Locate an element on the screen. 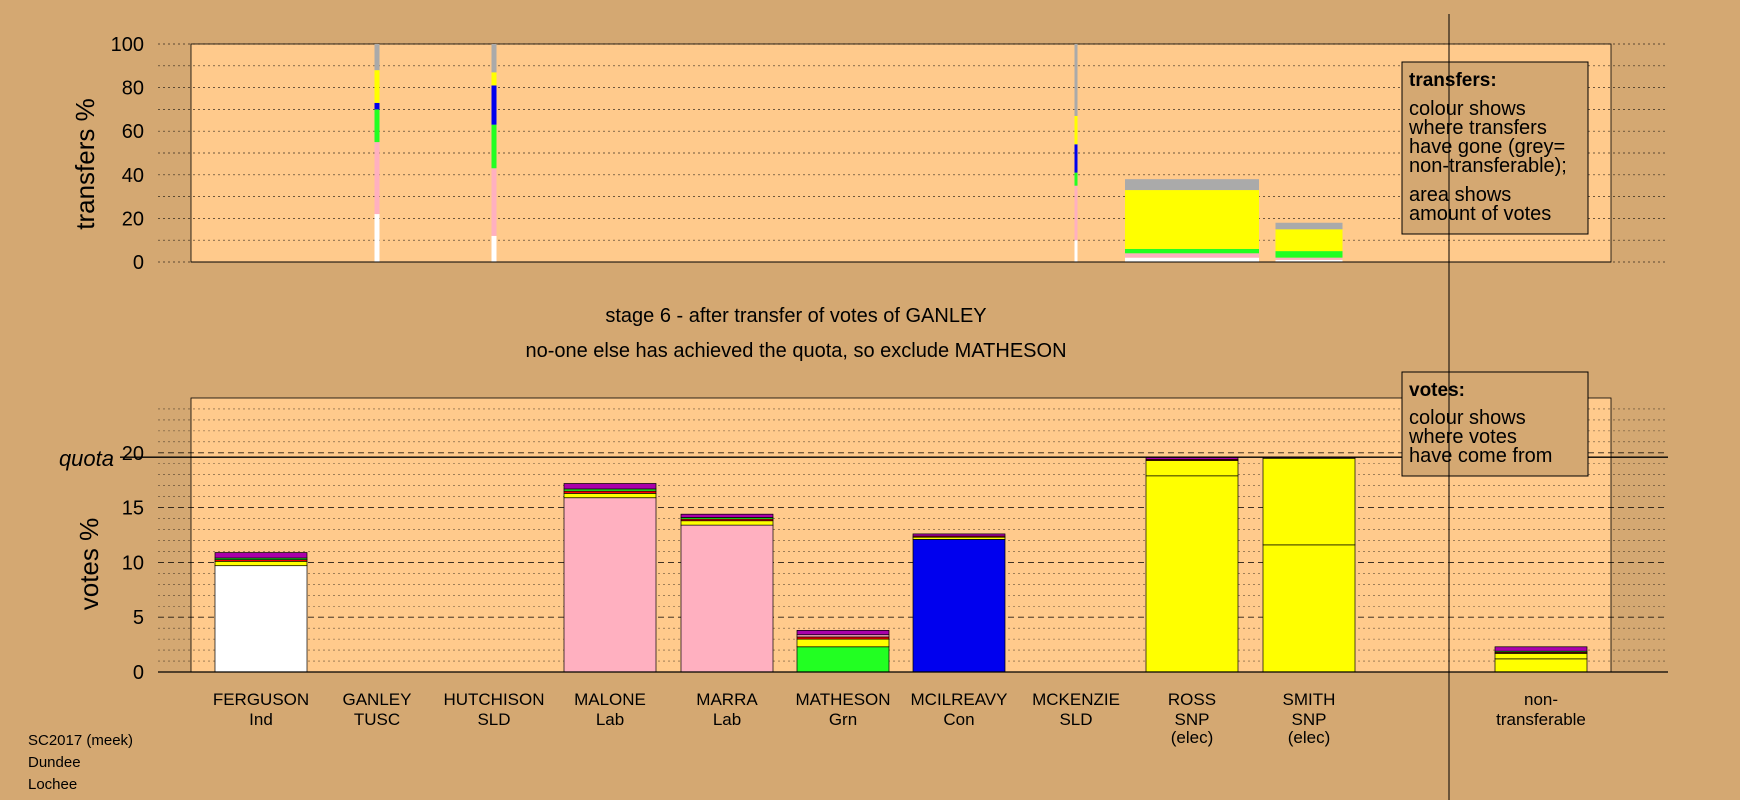 The width and height of the screenshot is (1740, 800). votes-bar-matheson is located at coordinates (843, 651).